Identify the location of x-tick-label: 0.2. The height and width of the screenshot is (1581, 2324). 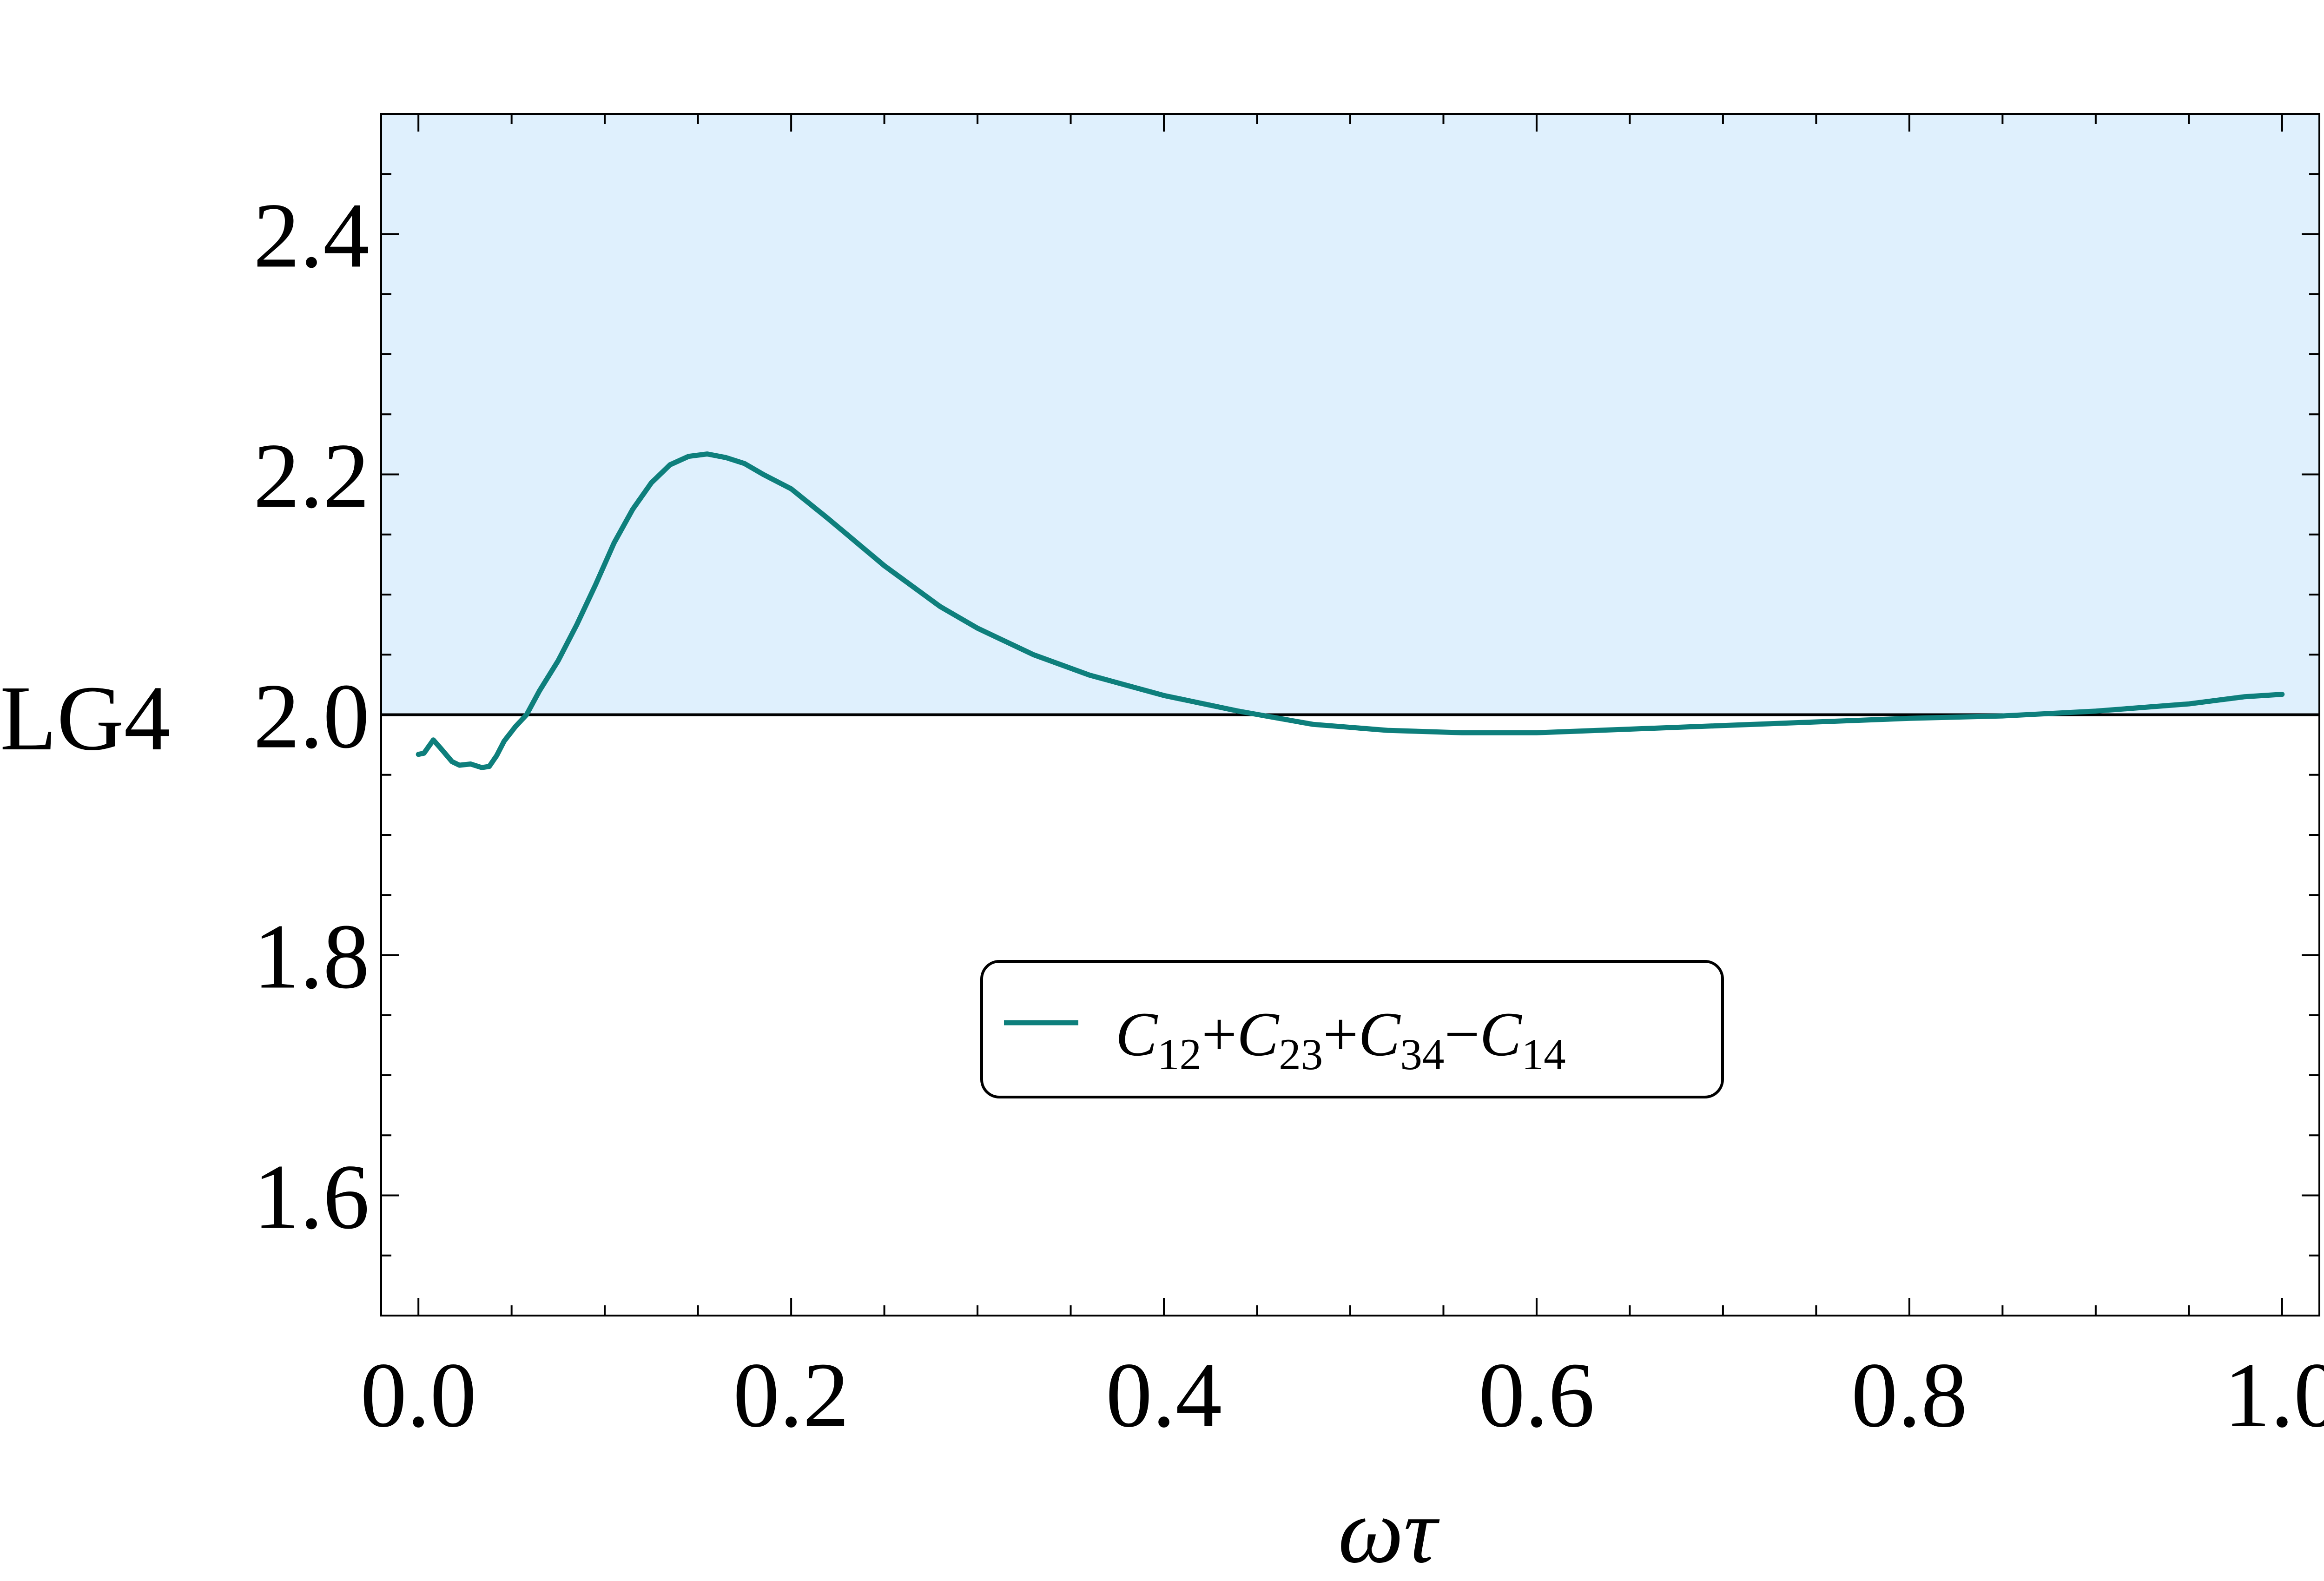
(791, 1395).